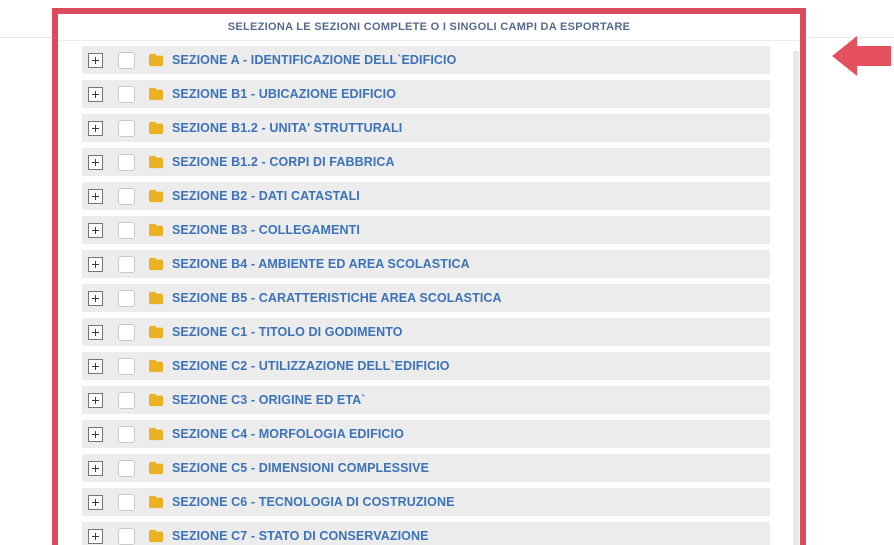 The height and width of the screenshot is (545, 894). What do you see at coordinates (426, 434) in the screenshot?
I see `section-row: SEZIONE C4 - MORFOLOGIA EDIFICIO` at bounding box center [426, 434].